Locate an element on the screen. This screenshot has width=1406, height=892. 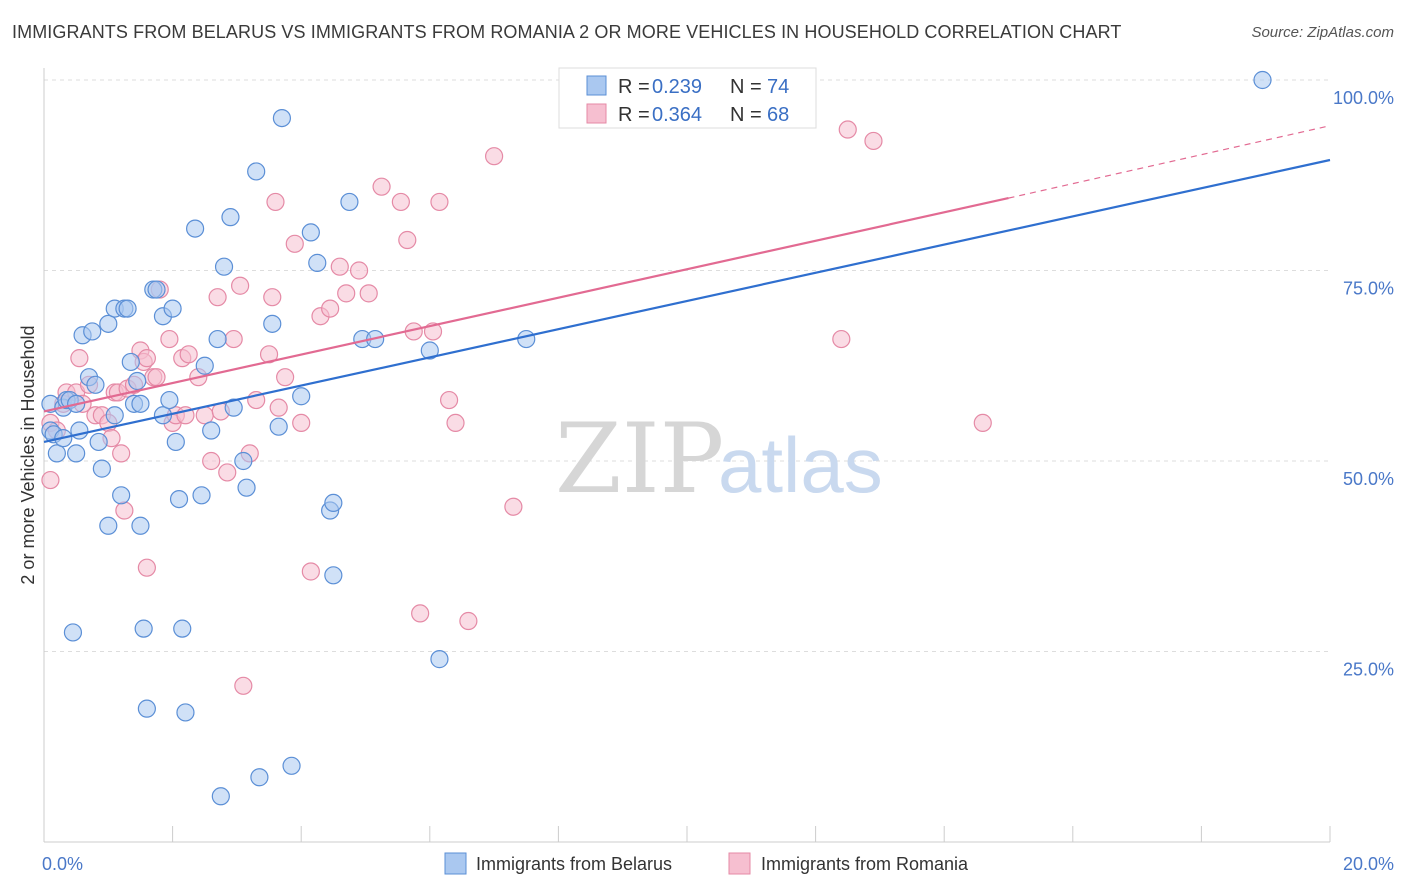
legend-n-value-romania: 68 is located at coordinates (778, 115).